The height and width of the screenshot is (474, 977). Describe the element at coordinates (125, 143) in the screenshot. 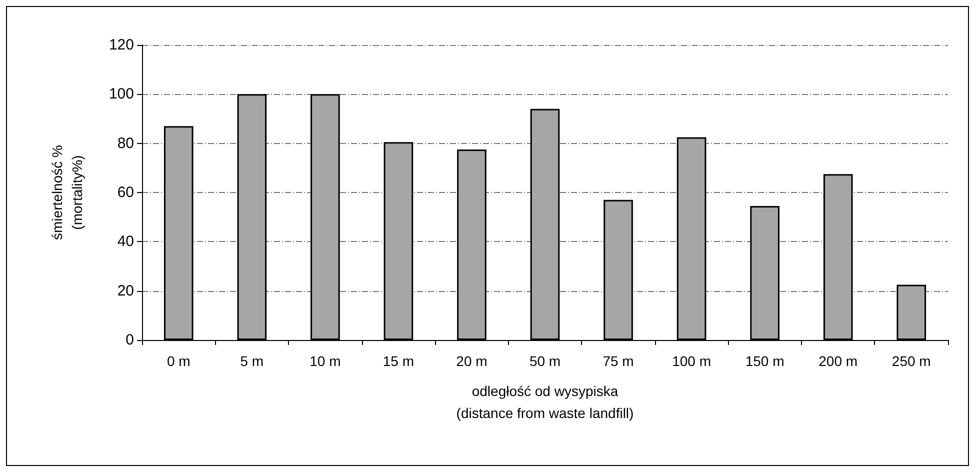

I see `y-tick-label: 80` at that location.